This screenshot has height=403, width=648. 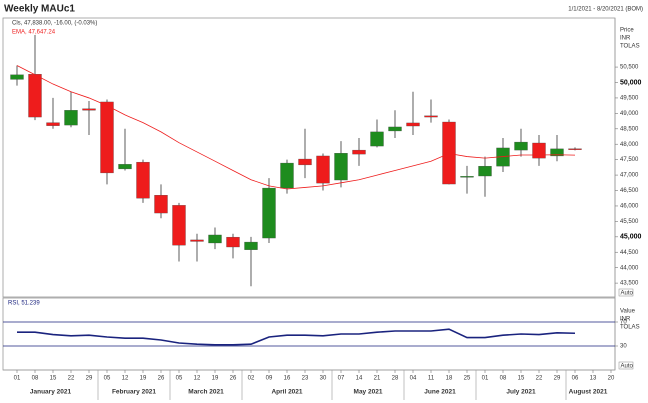 What do you see at coordinates (521, 392) in the screenshot?
I see `month-label: July 2021` at bounding box center [521, 392].